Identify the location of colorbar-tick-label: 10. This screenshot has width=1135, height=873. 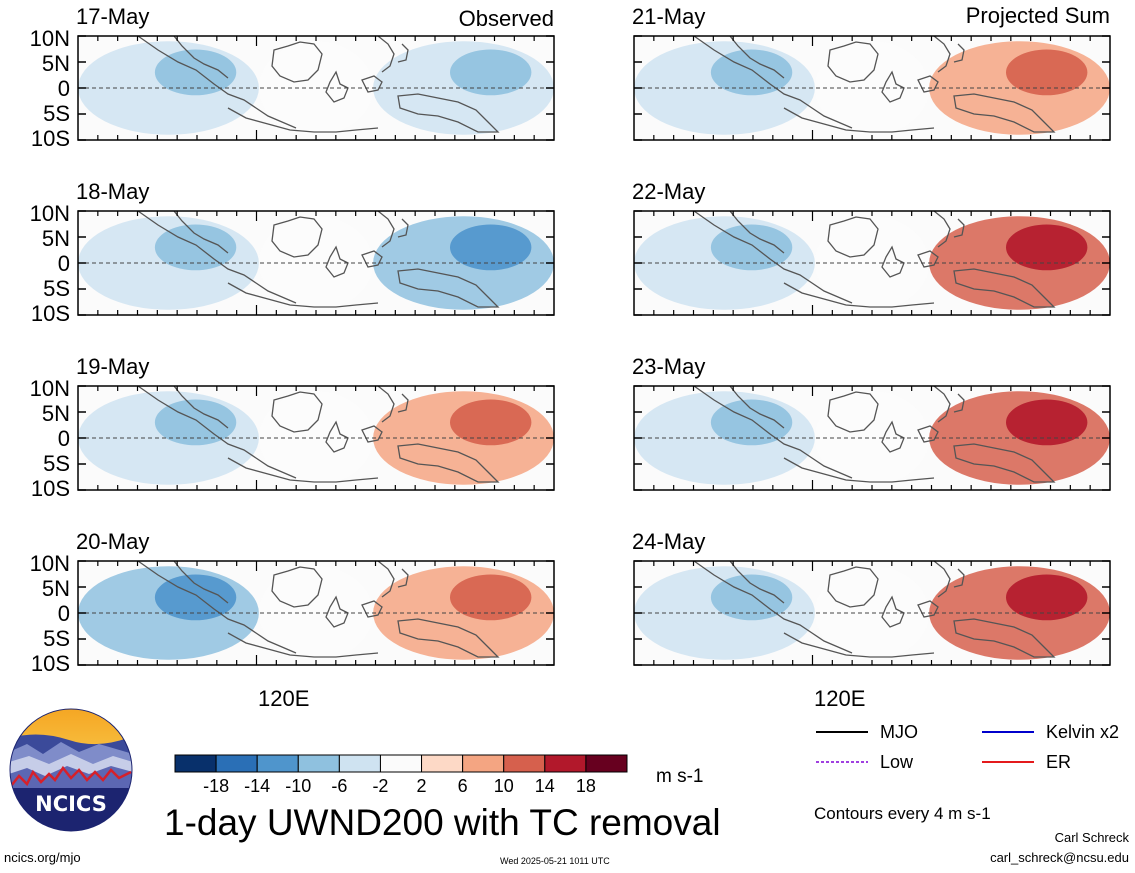
(504, 785).